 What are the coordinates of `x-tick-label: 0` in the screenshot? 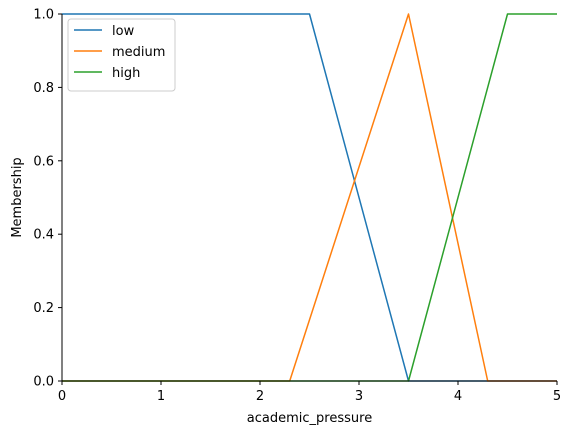 It's located at (62, 396).